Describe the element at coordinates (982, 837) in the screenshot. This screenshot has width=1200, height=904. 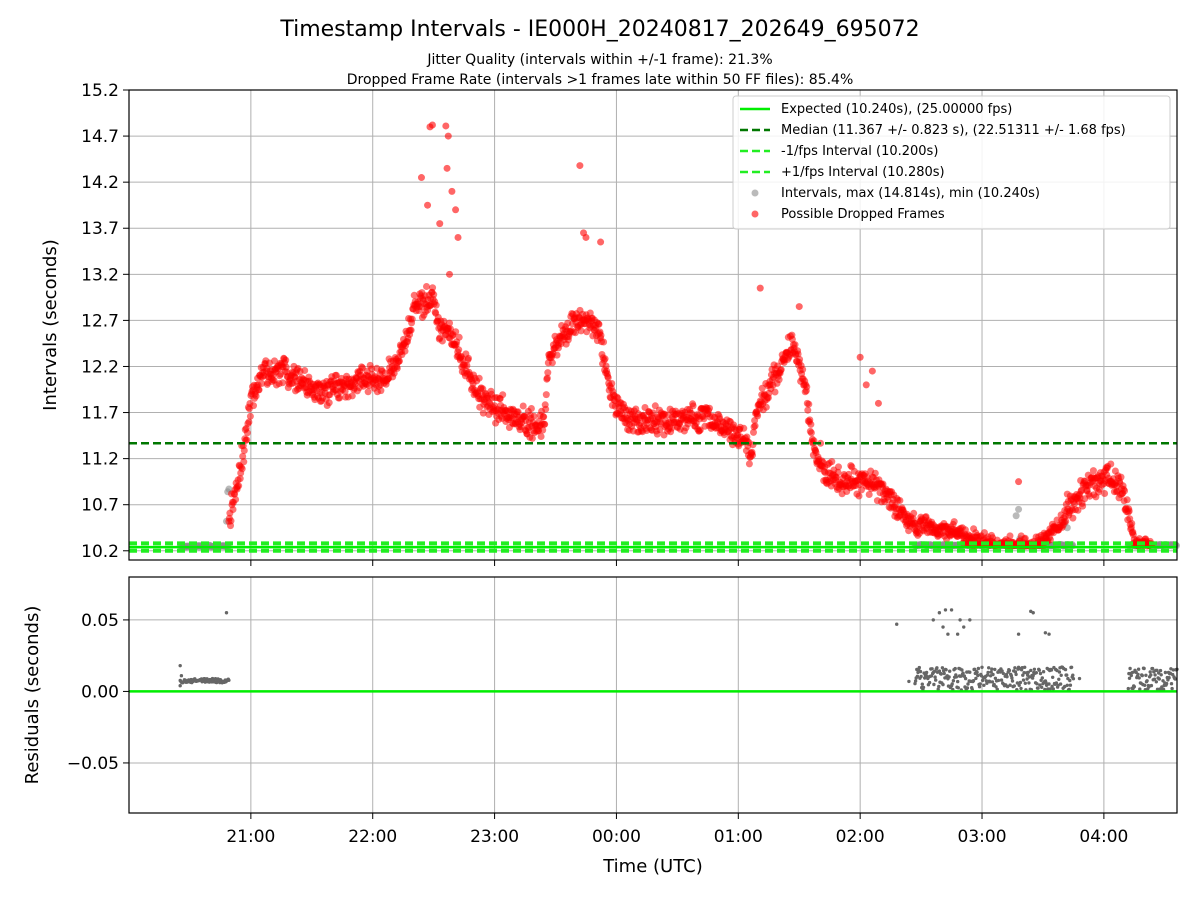
I see `x-tick-label: 03:00` at that location.